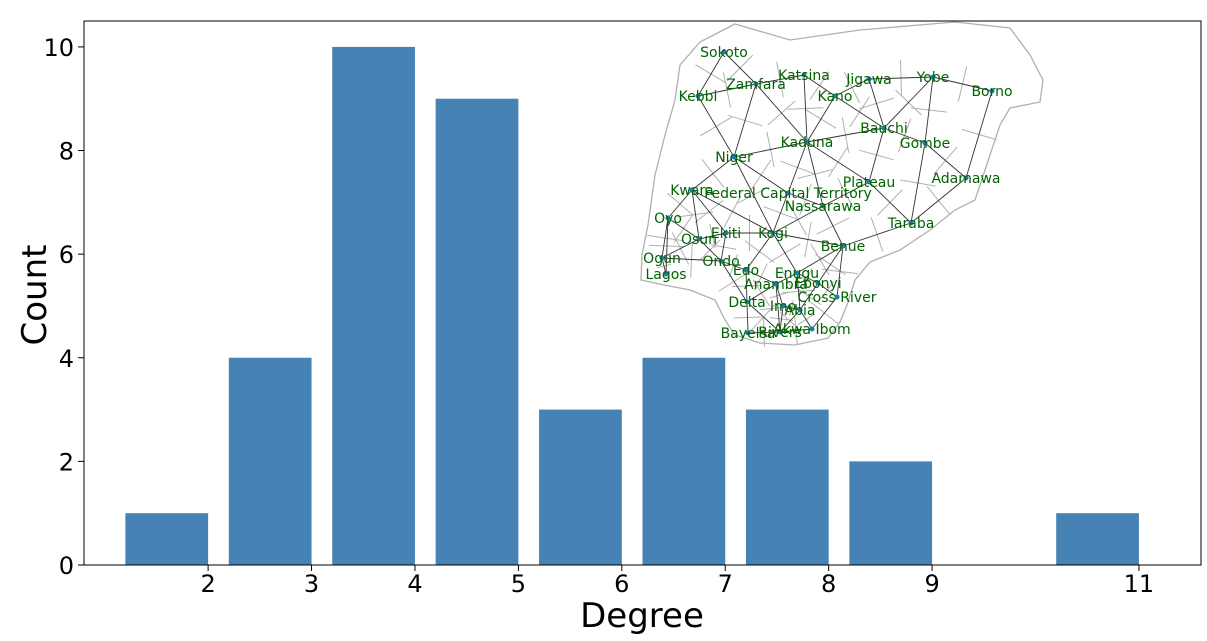 Image resolution: width=1207 pixels, height=641 pixels. I want to click on state-label: Oyo, so click(668, 219).